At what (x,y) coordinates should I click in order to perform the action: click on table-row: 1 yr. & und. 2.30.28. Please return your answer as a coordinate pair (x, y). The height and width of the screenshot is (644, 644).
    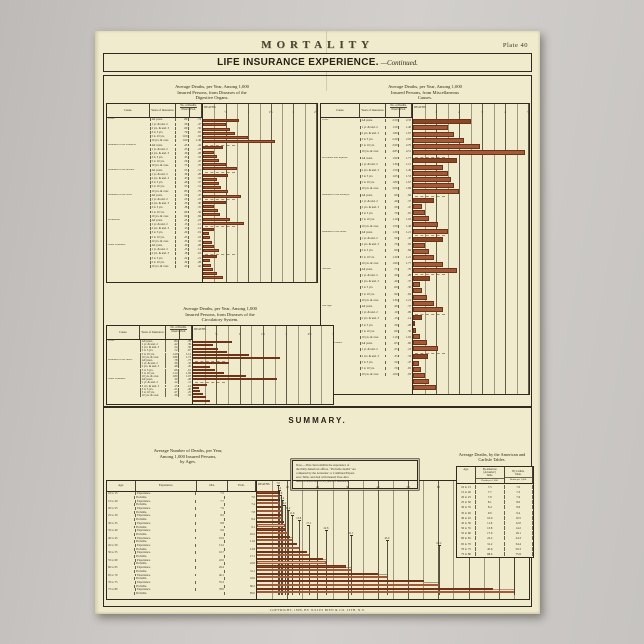
    Looking at the image, I should click on (175, 174).